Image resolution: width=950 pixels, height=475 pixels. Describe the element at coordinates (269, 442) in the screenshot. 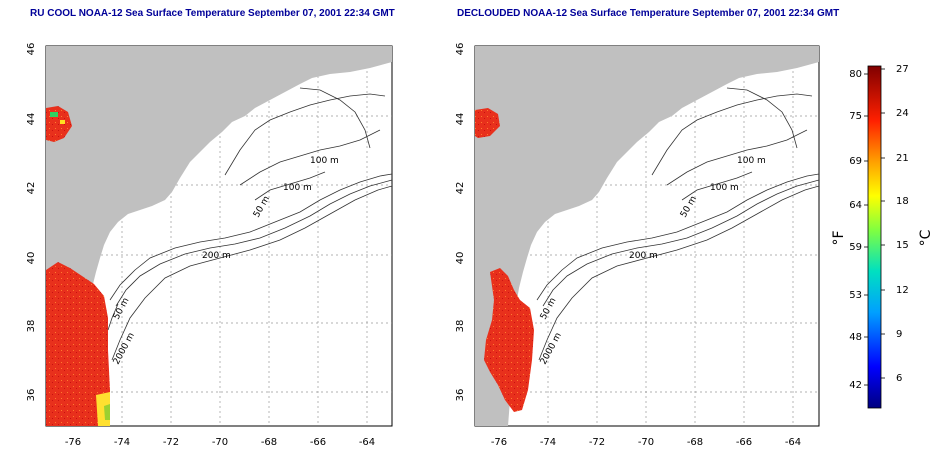

I see `left-xtick: -68` at that location.